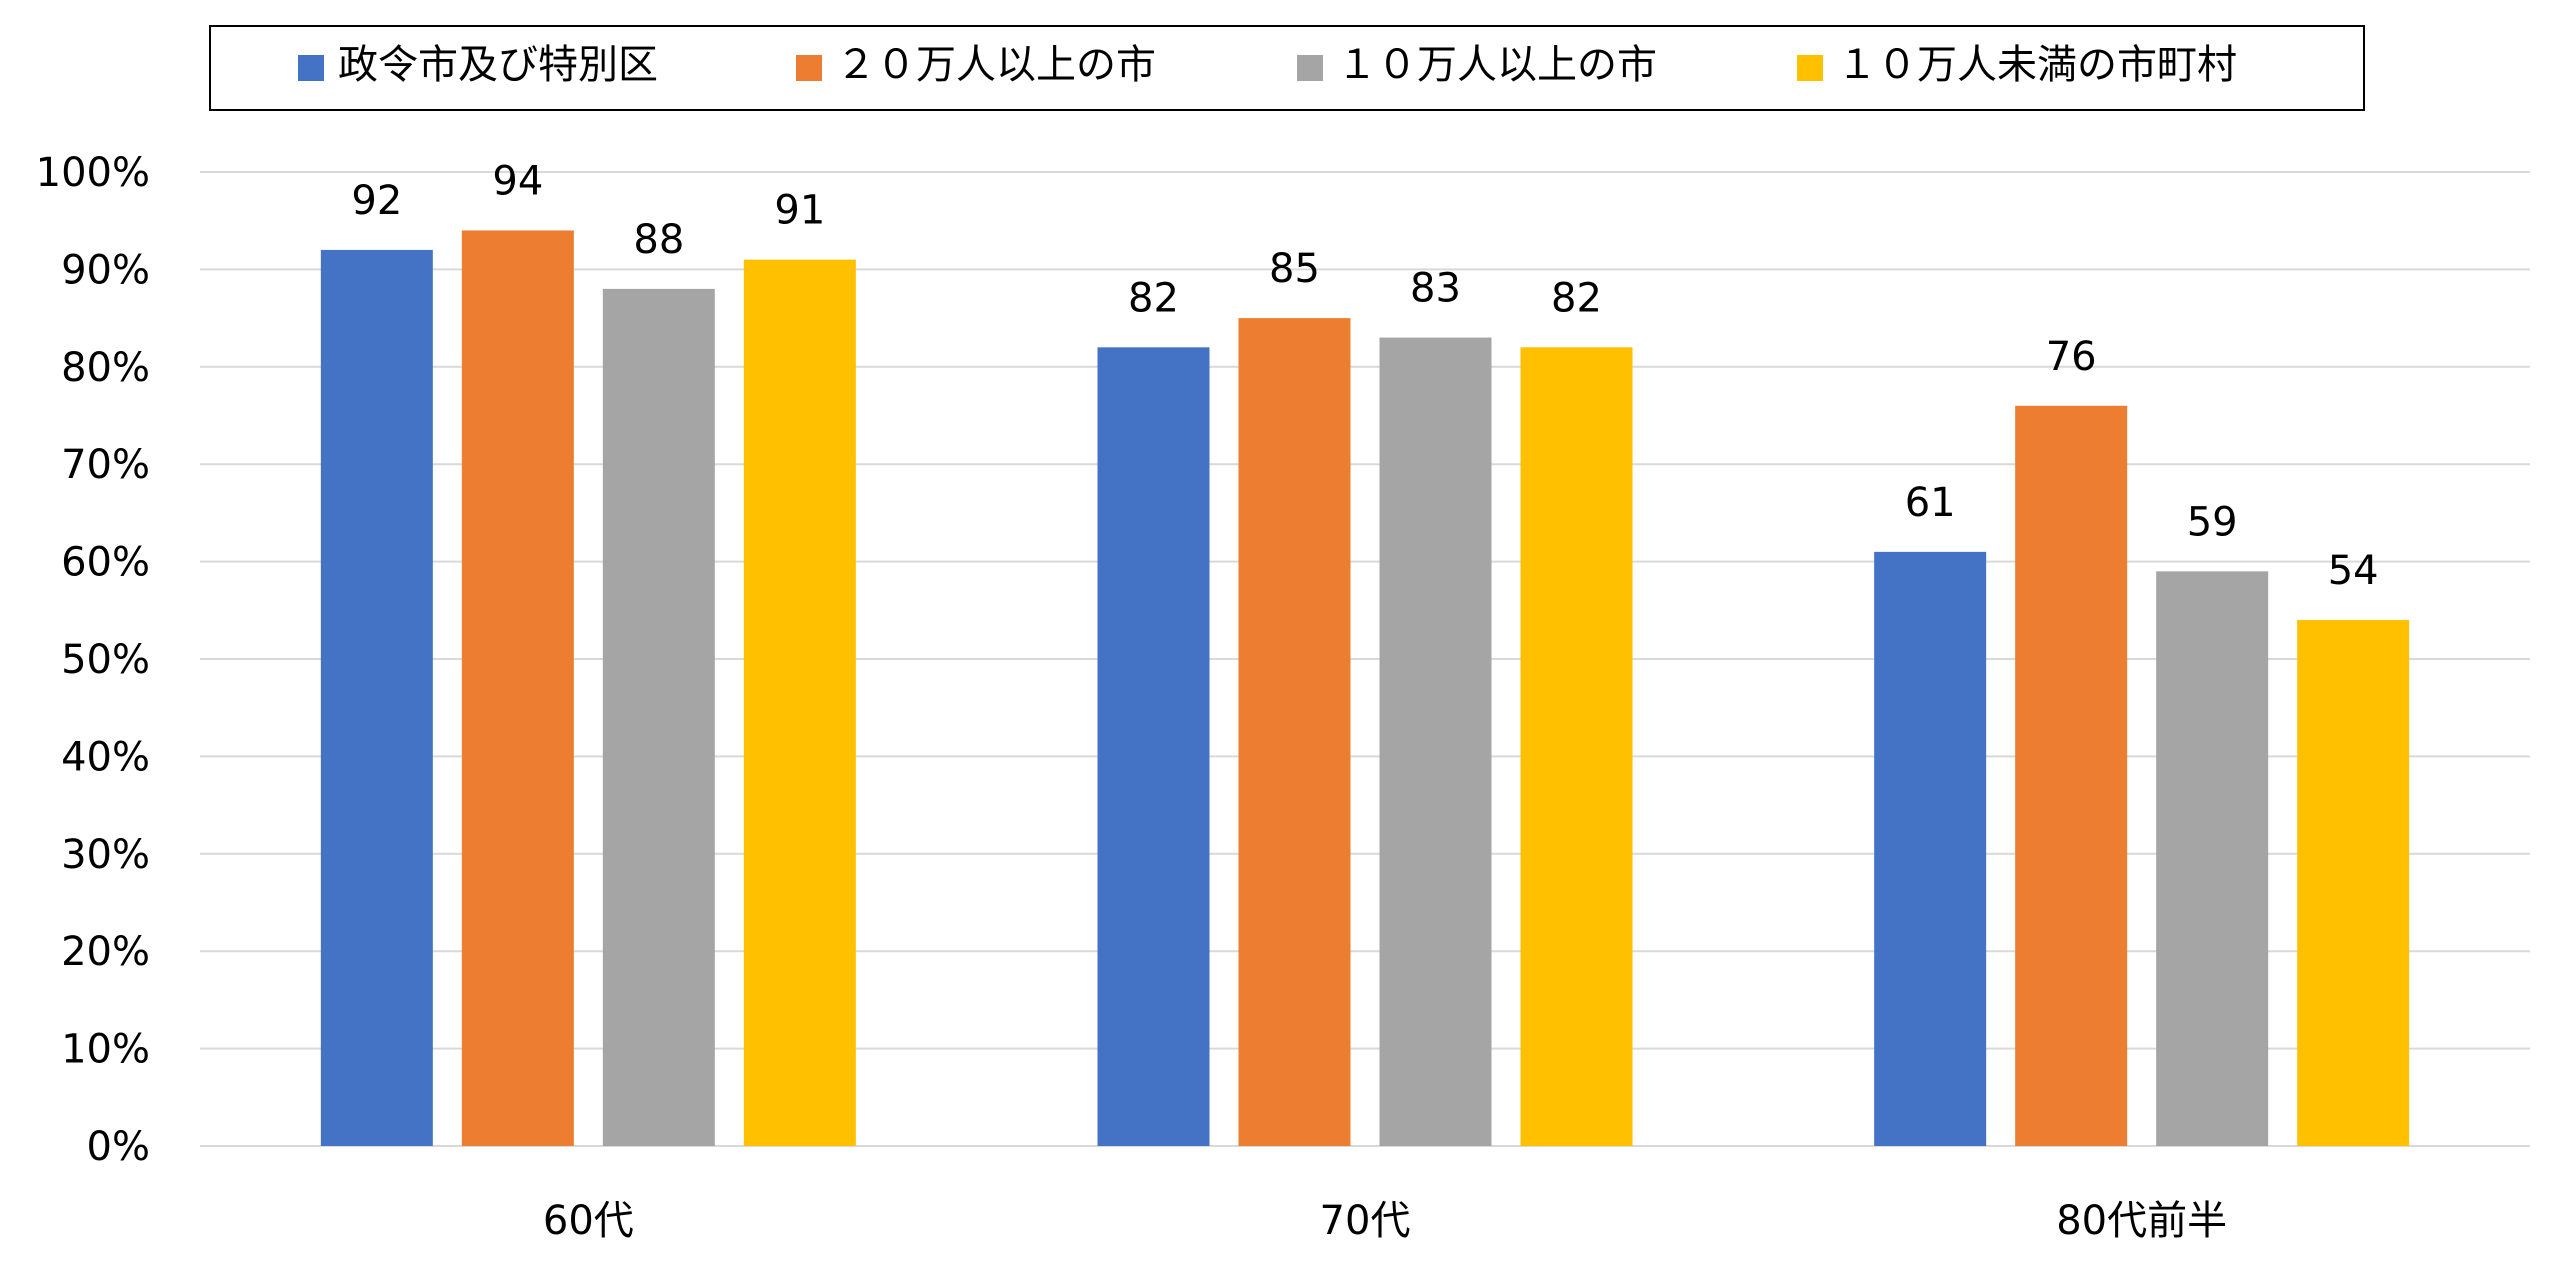  What do you see at coordinates (105, 660) in the screenshot?
I see `y-tick-label: 50%` at bounding box center [105, 660].